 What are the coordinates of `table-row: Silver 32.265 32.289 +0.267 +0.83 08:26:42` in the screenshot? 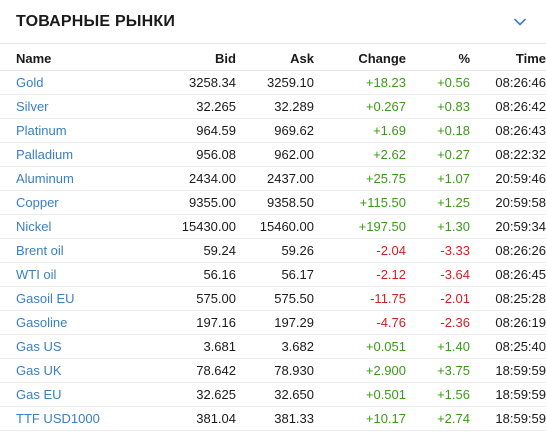 It's located at (273, 106).